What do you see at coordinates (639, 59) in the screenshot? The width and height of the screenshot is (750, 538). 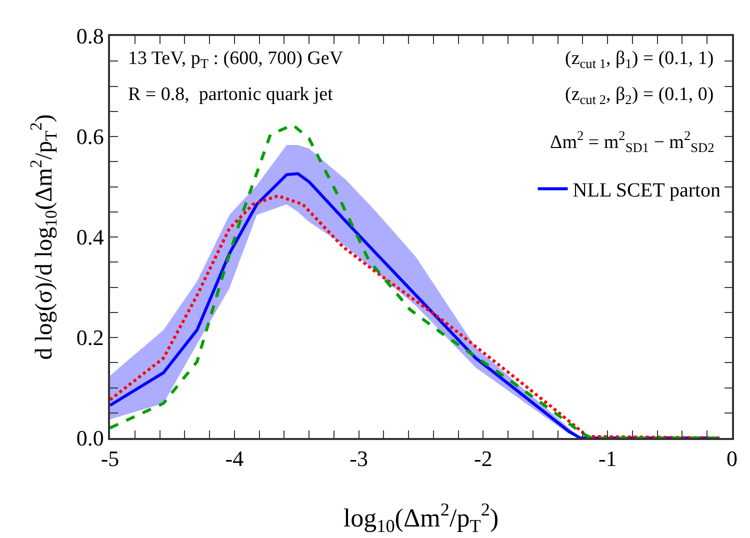 I see `annotation: (z$_{cut 1}$, β$_{1}$) = (0.1, 1)` at bounding box center [639, 59].